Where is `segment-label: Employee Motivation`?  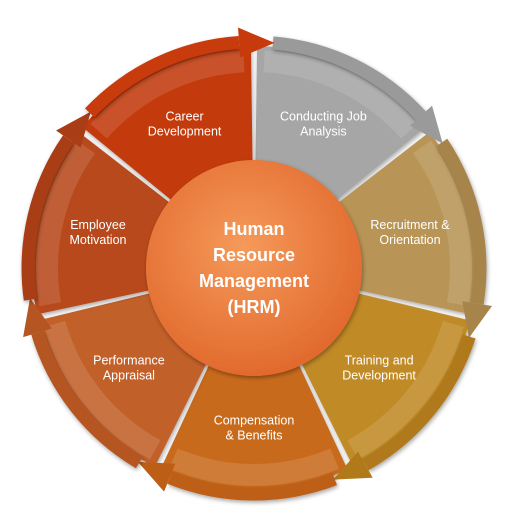 segment-label: Employee Motivation is located at coordinates (98, 232).